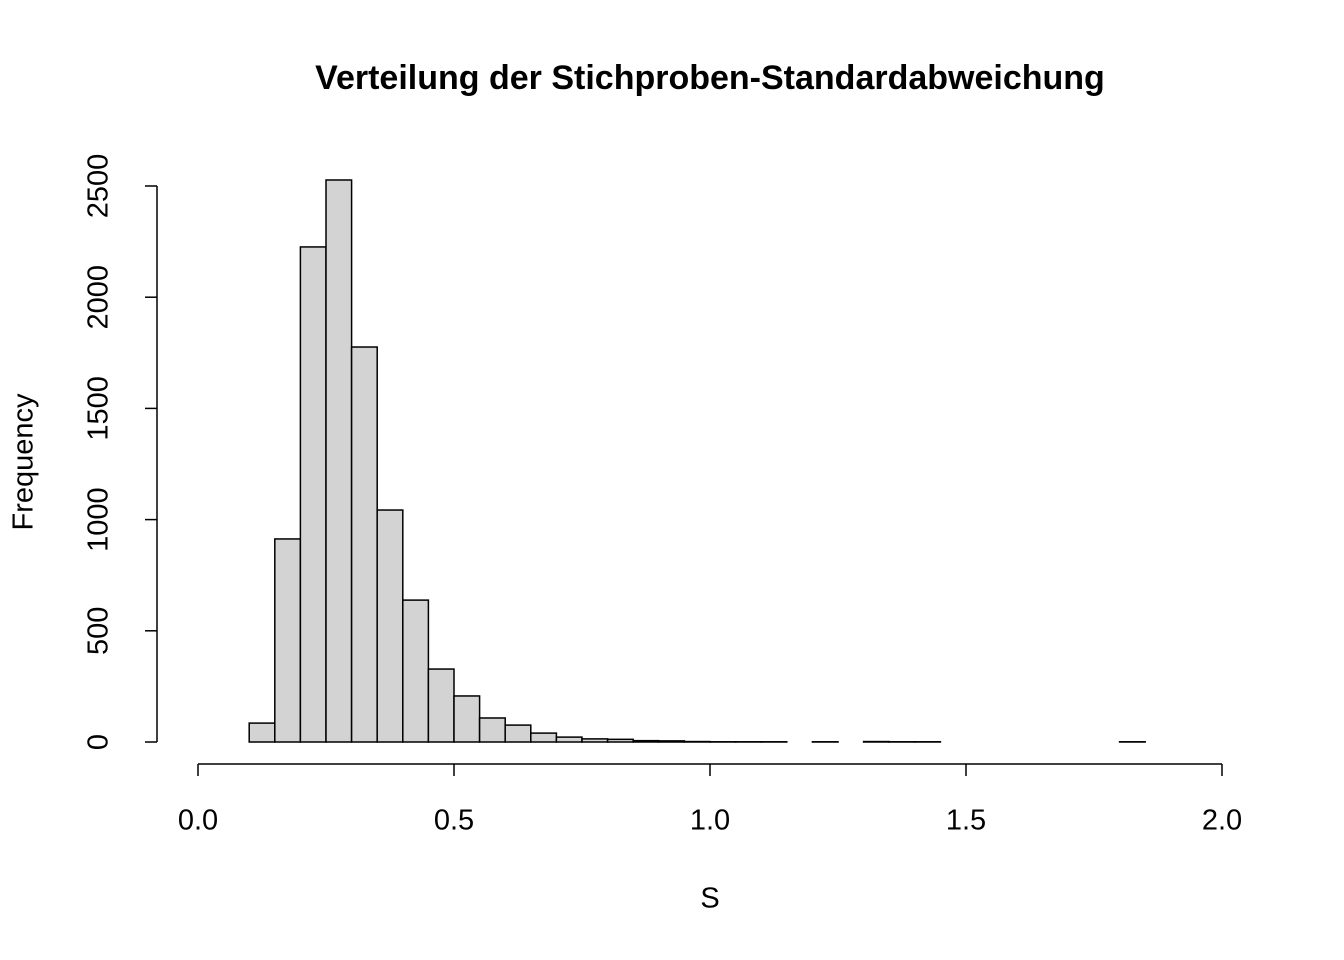 This screenshot has width=1344, height=960. Describe the element at coordinates (710, 821) in the screenshot. I see `x-tick-label: 1.0` at that location.